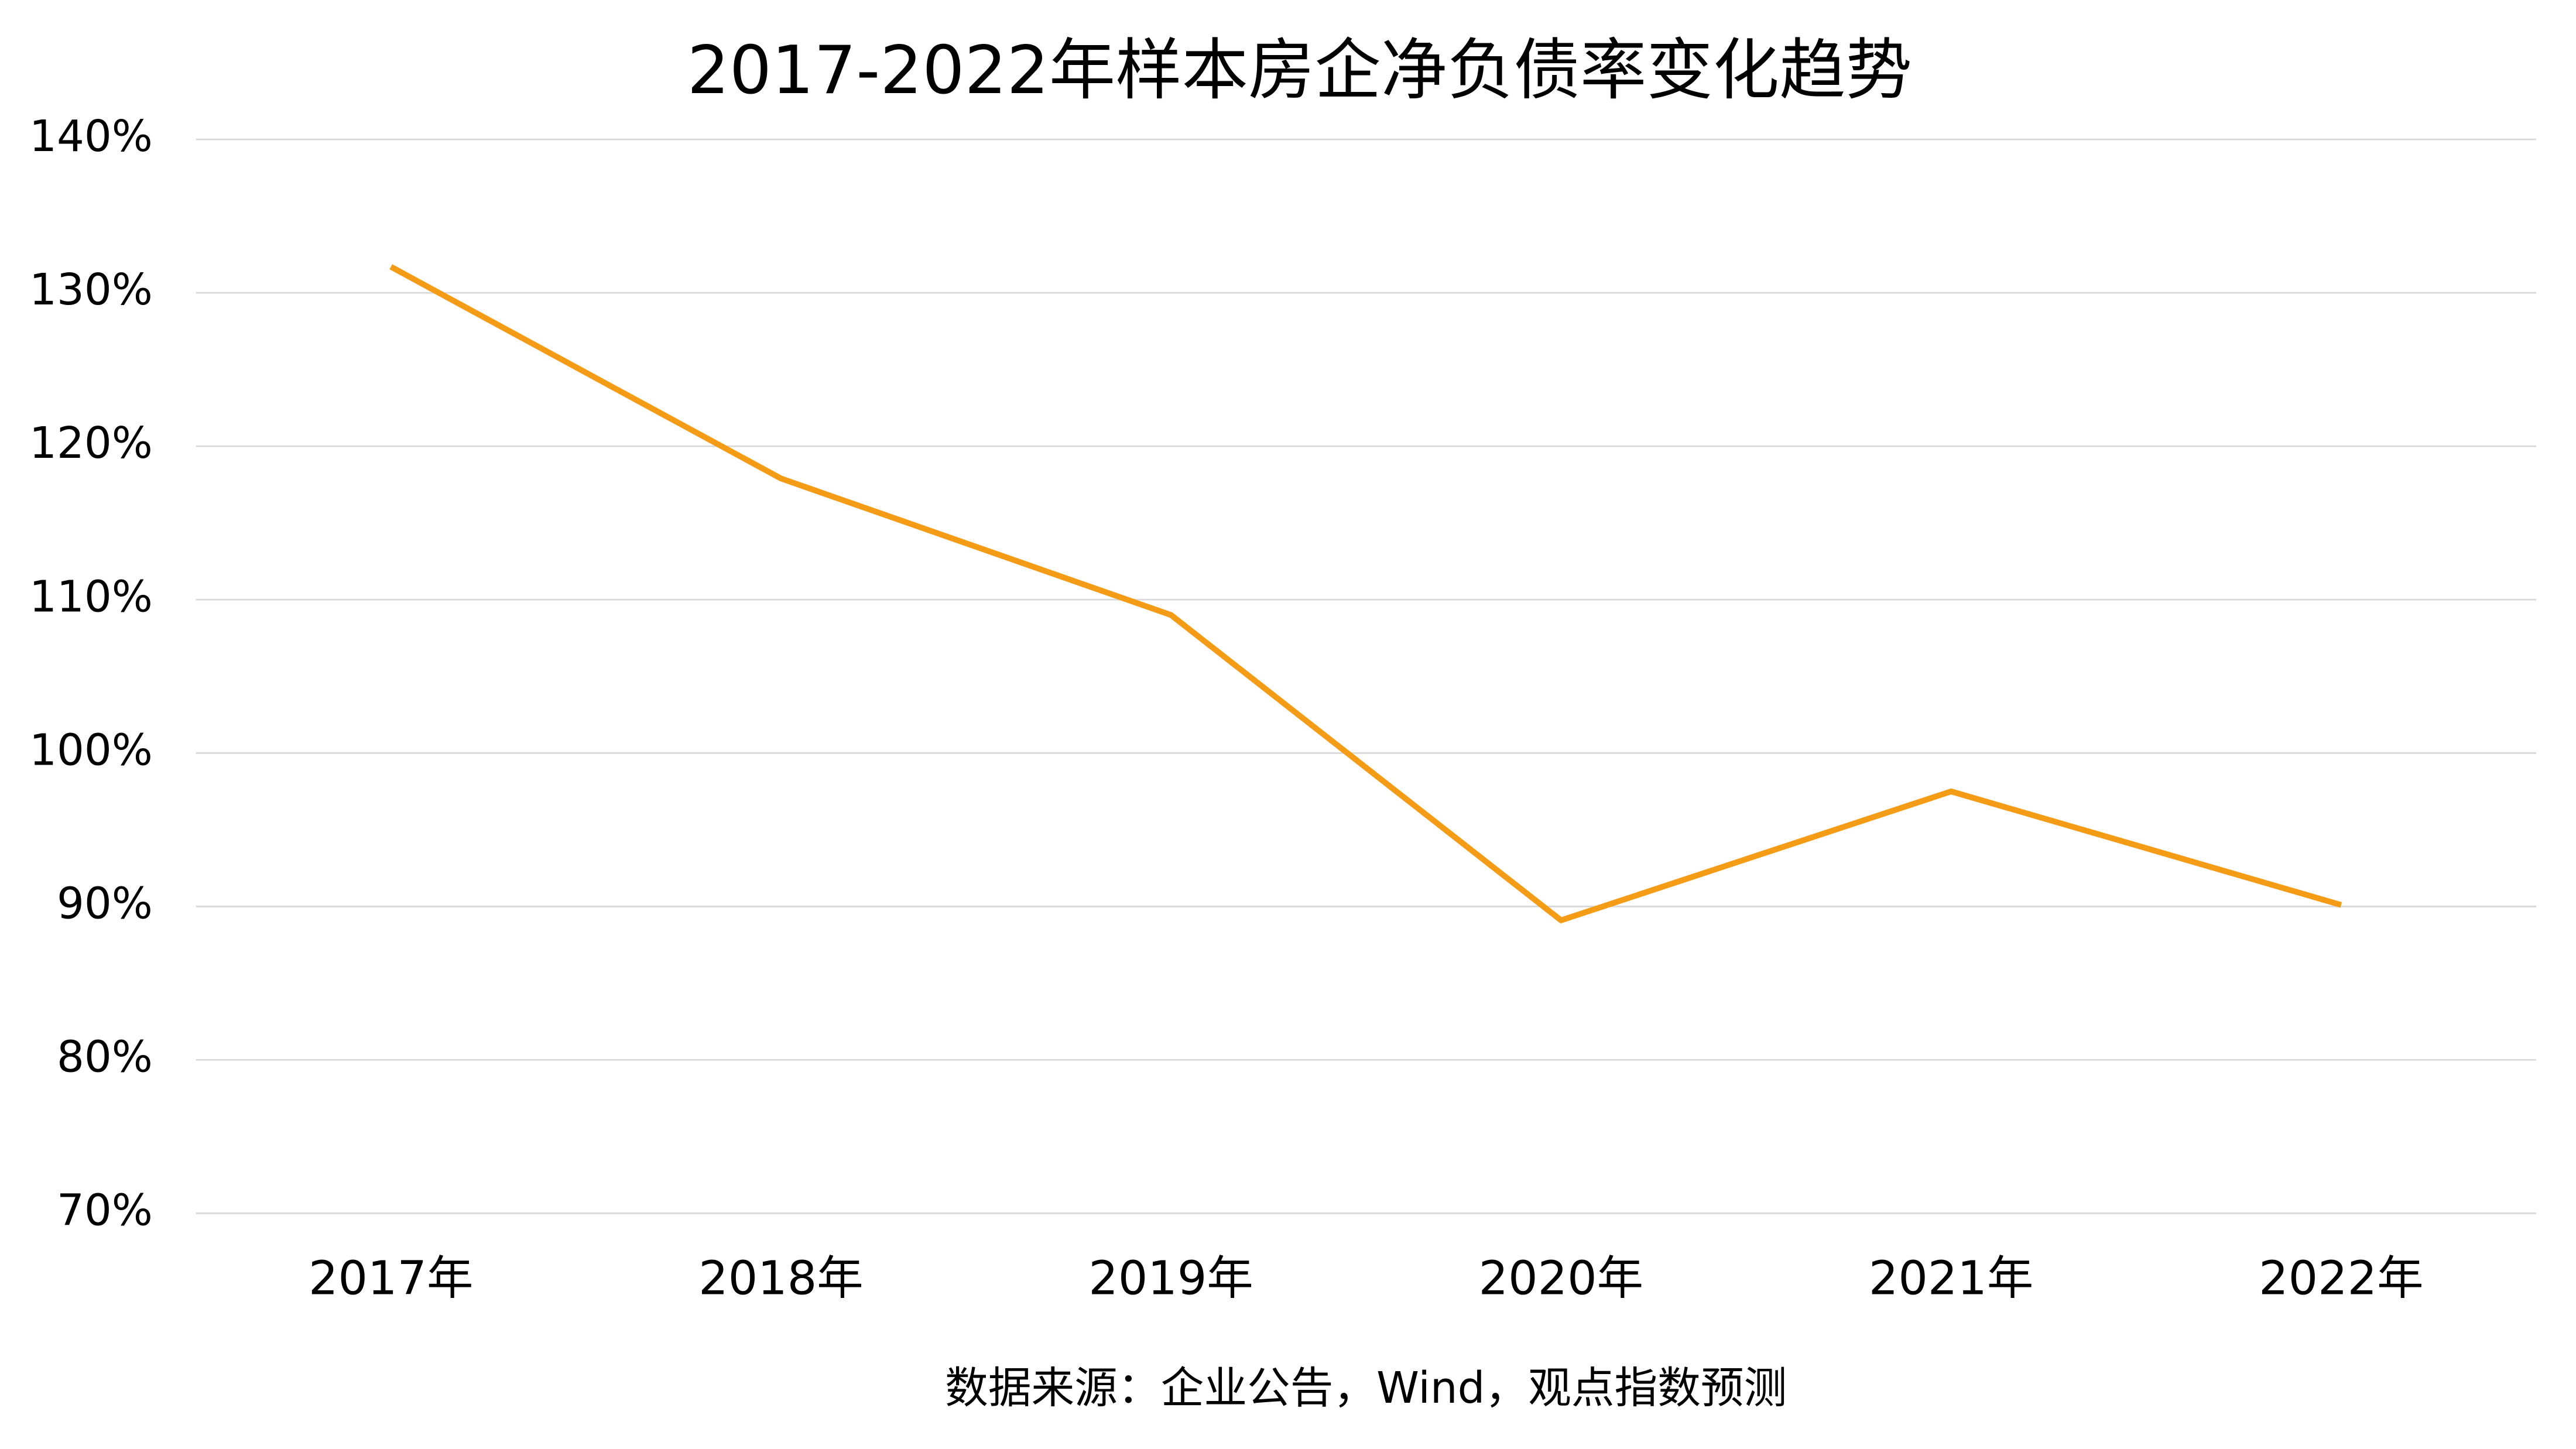 This screenshot has height=1449, width=2576. I want to click on y-tick-label: 100%, so click(91, 750).